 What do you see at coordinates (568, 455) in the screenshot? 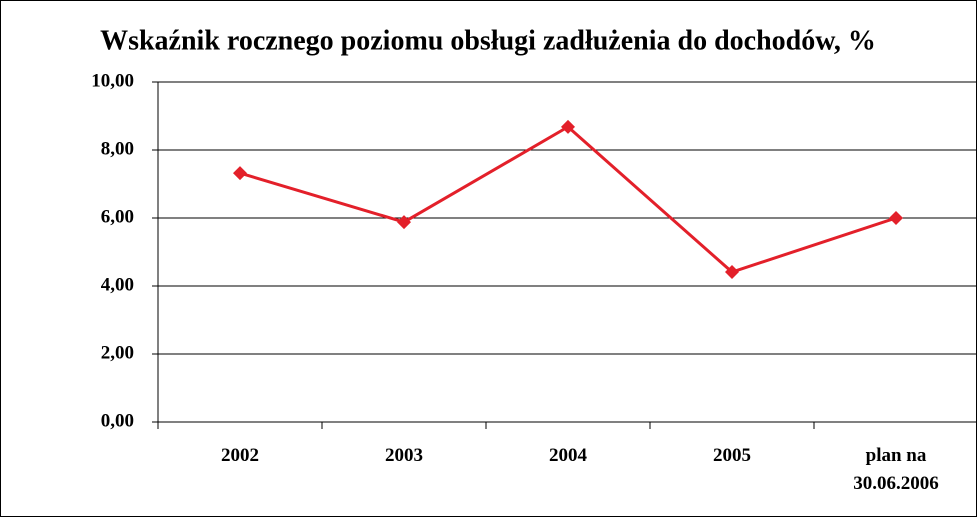
I see `x-tick-label: 2004` at bounding box center [568, 455].